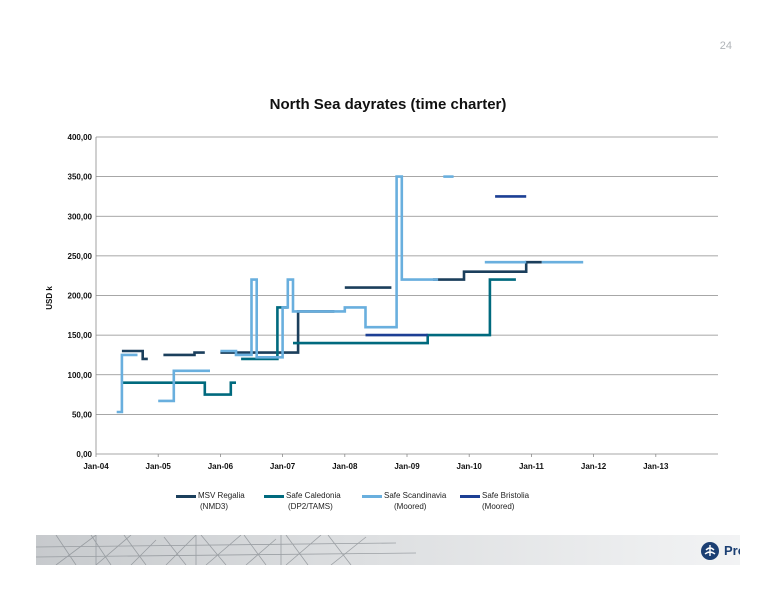 The height and width of the screenshot is (600, 776). I want to click on legend-sublabel-msv-regalia: (NMD3), so click(214, 506).